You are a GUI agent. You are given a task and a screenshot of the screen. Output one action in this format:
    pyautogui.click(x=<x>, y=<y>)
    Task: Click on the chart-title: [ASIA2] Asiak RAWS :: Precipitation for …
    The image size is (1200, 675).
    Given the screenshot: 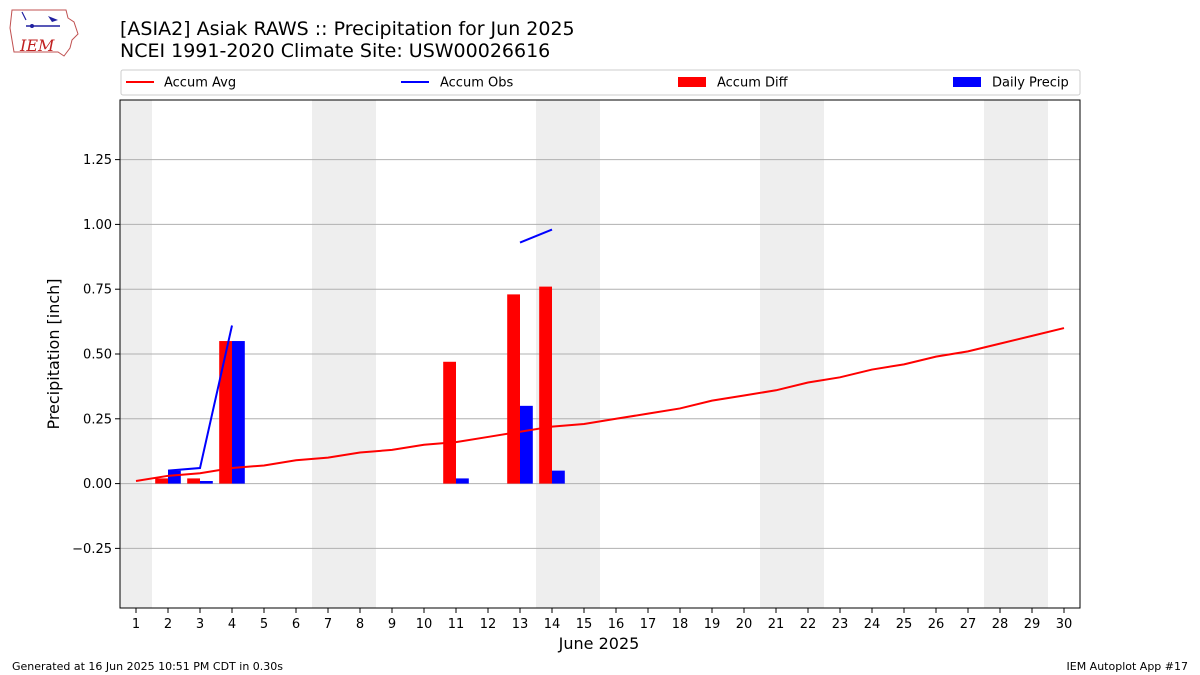 What is the action you would take?
    pyautogui.click(x=347, y=29)
    